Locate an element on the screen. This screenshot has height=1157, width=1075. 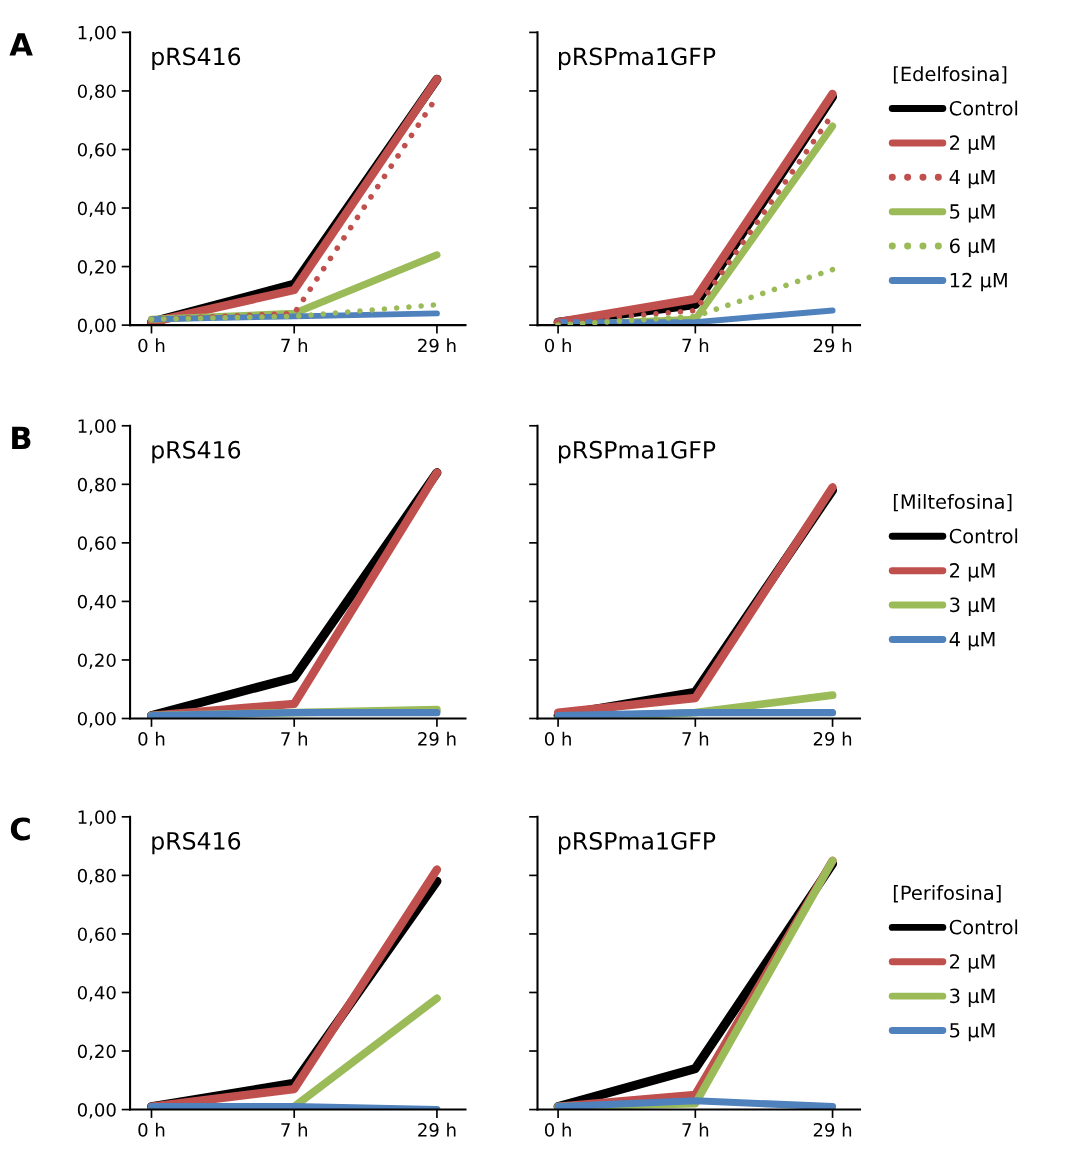
text: C is located at coordinates (20, 829).